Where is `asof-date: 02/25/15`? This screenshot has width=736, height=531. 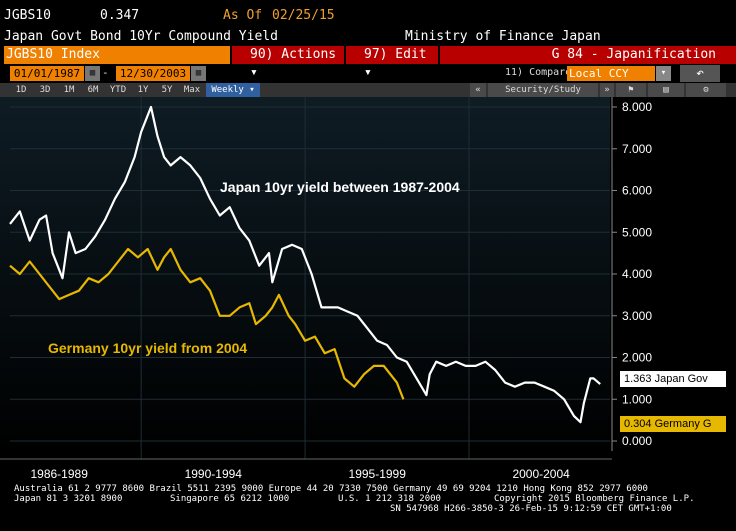 asof-date: 02/25/15 is located at coordinates (303, 15).